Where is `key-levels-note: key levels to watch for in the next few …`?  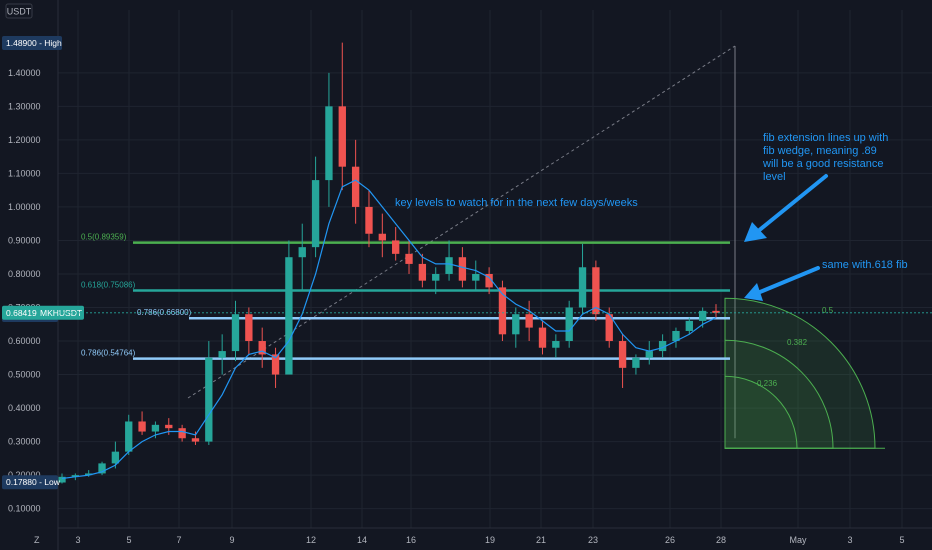
key-levels-note: key levels to watch for in the next few … is located at coordinates (516, 203).